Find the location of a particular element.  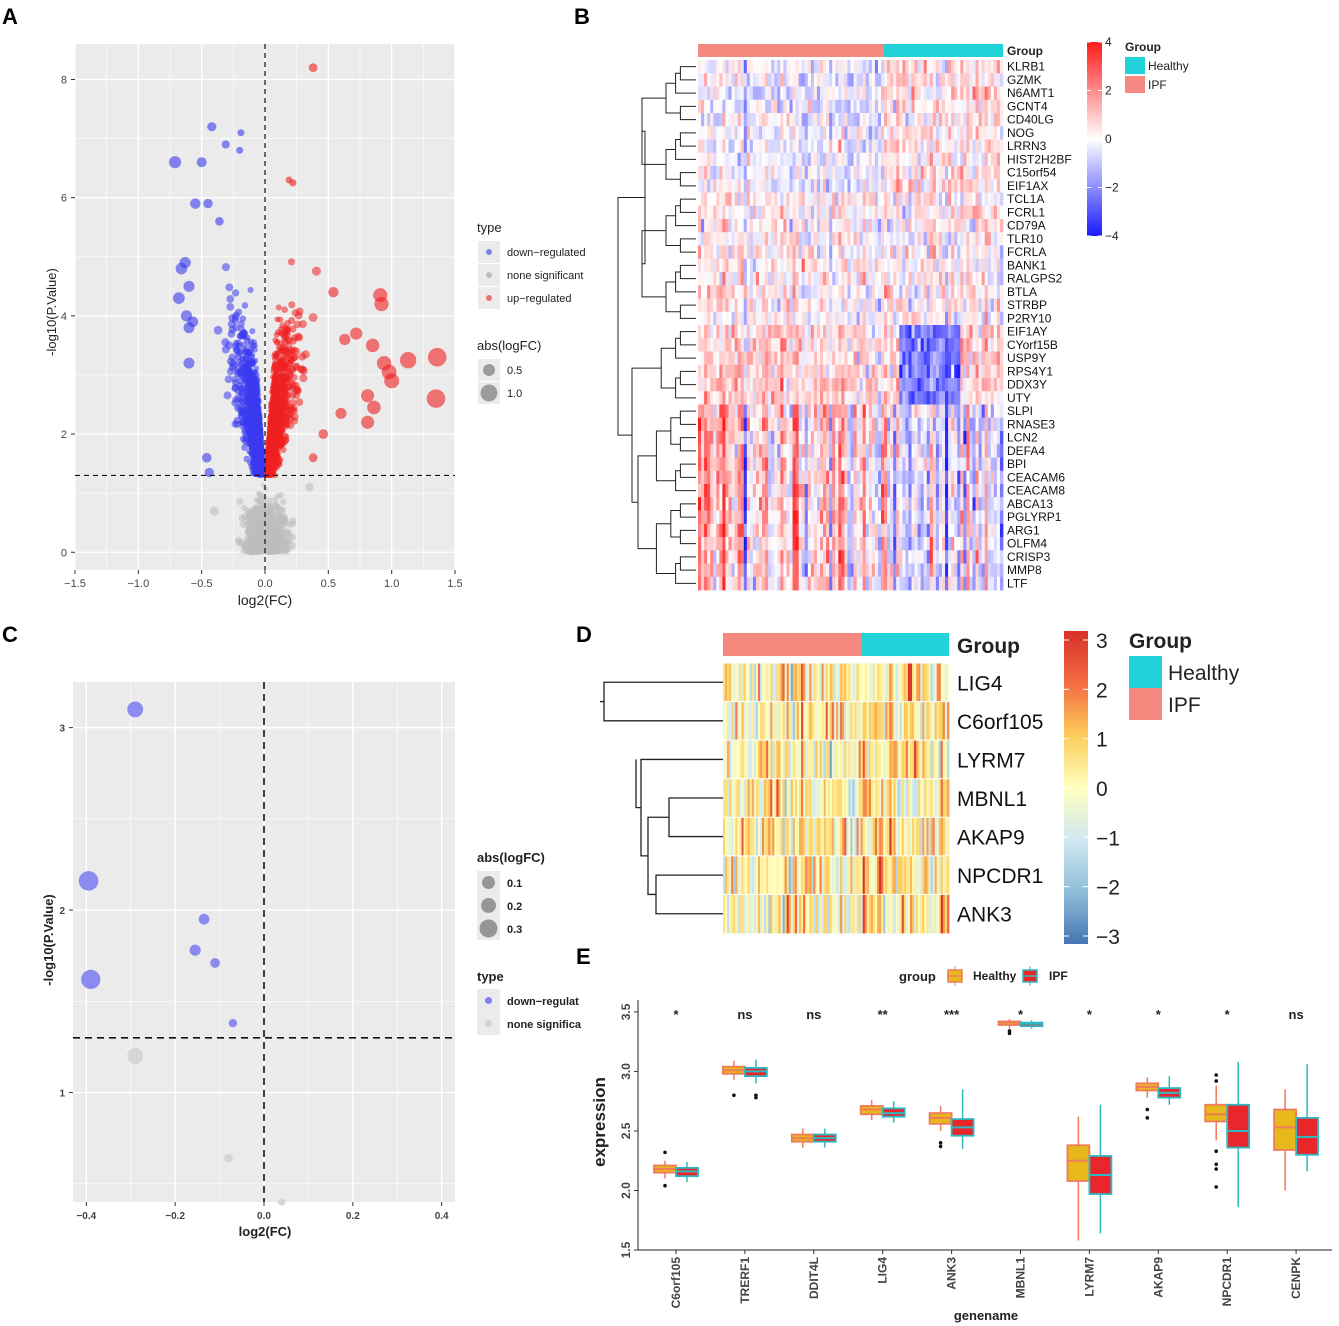

legend-dot-none-a is located at coordinates (489, 275).